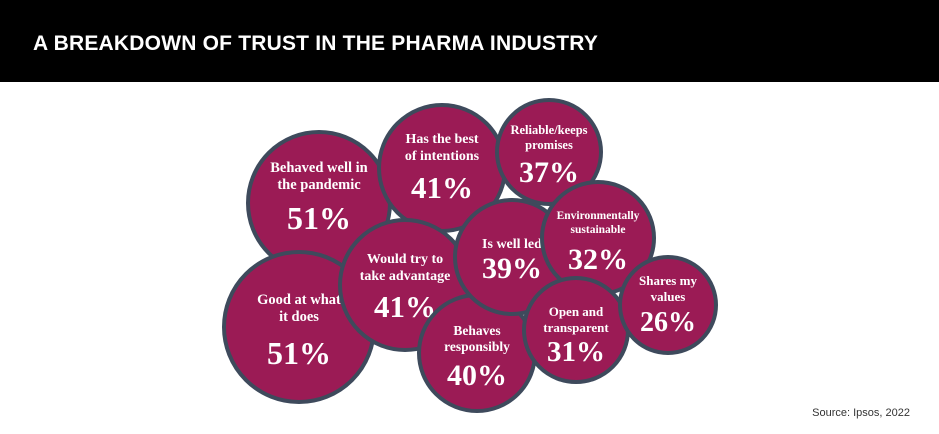 The width and height of the screenshot is (939, 434). What do you see at coordinates (549, 172) in the screenshot?
I see `bubble-value: 37%` at bounding box center [549, 172].